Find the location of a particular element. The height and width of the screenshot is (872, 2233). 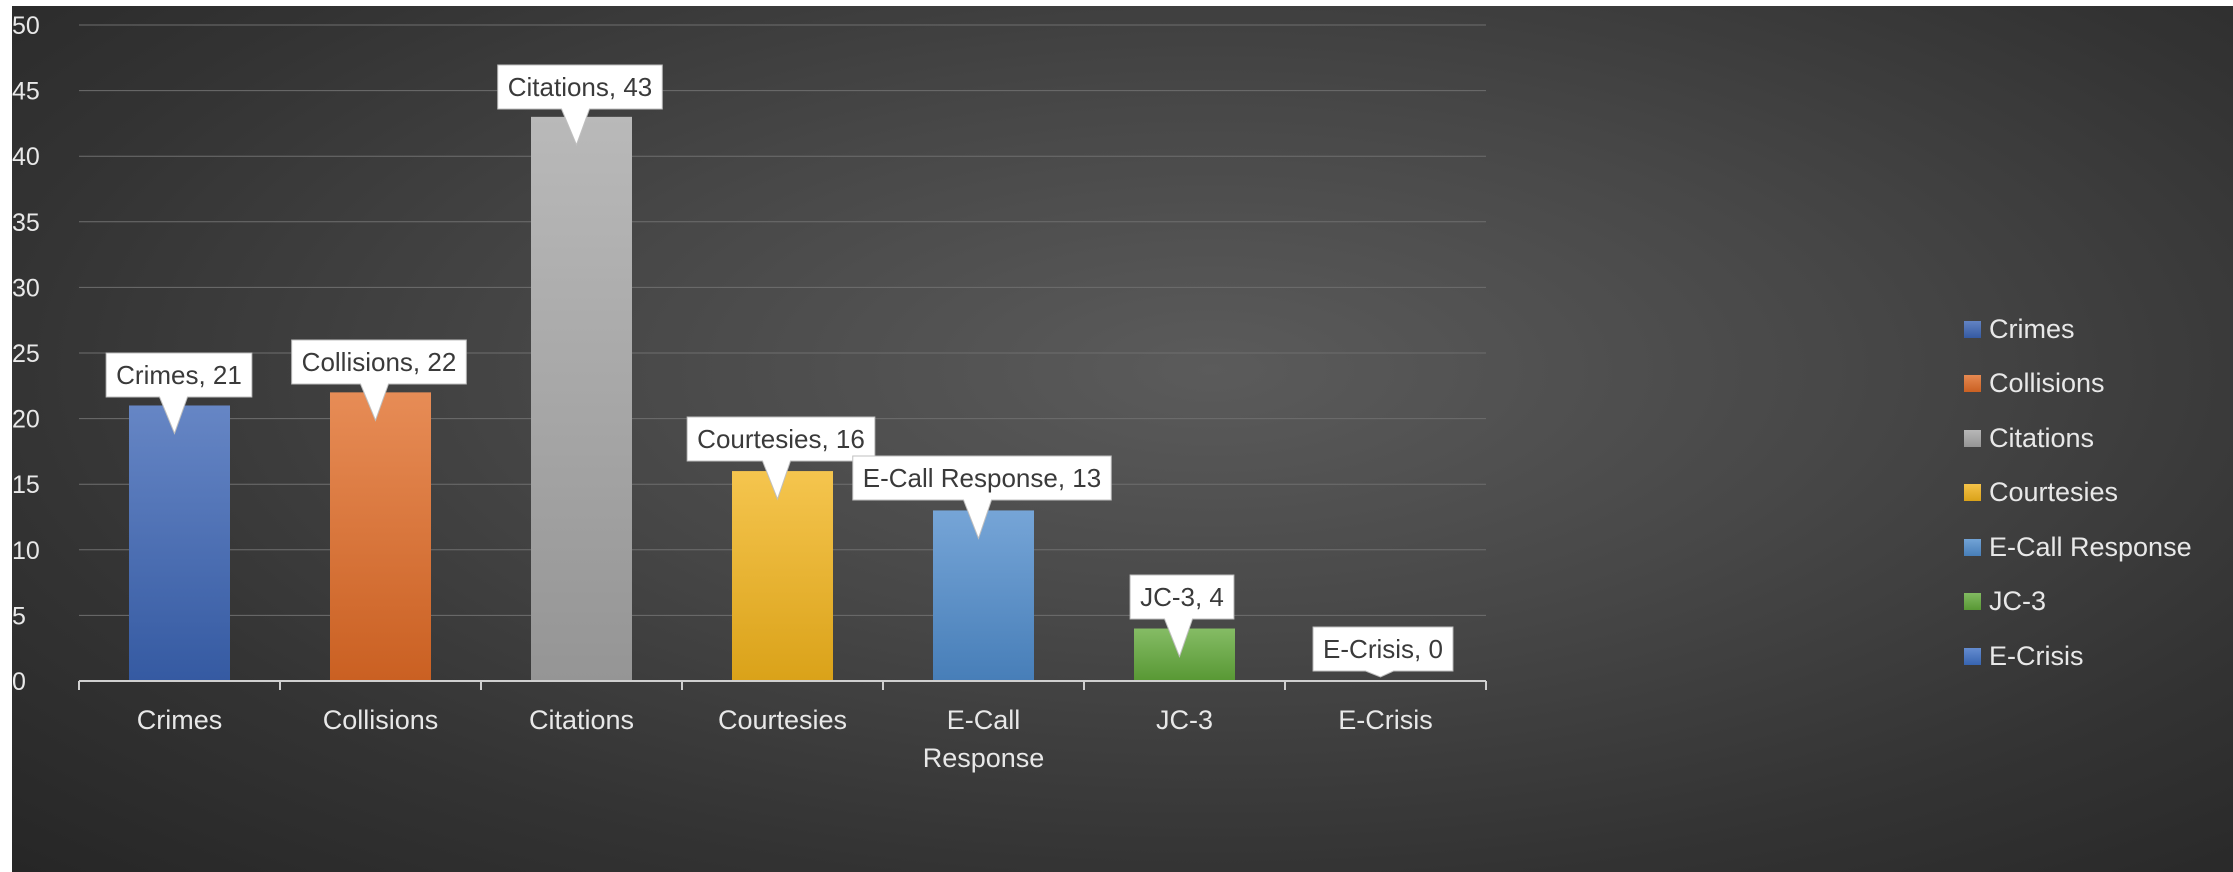

x-tick-label: E-Call is located at coordinates (984, 720).